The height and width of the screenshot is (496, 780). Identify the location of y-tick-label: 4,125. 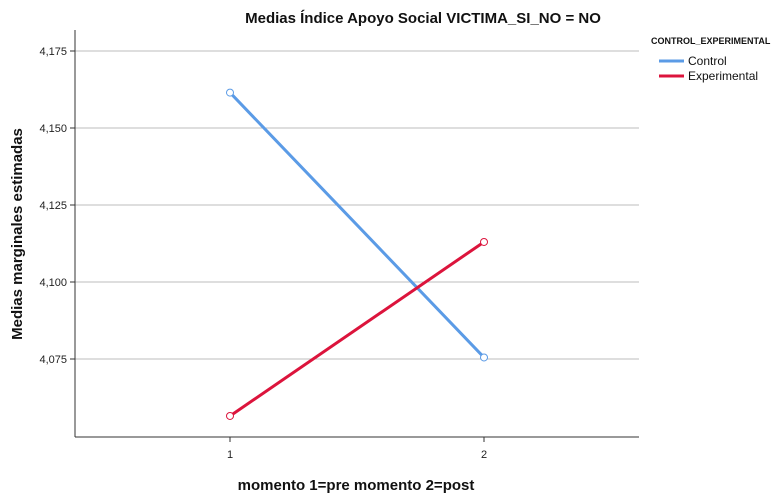
(53, 206).